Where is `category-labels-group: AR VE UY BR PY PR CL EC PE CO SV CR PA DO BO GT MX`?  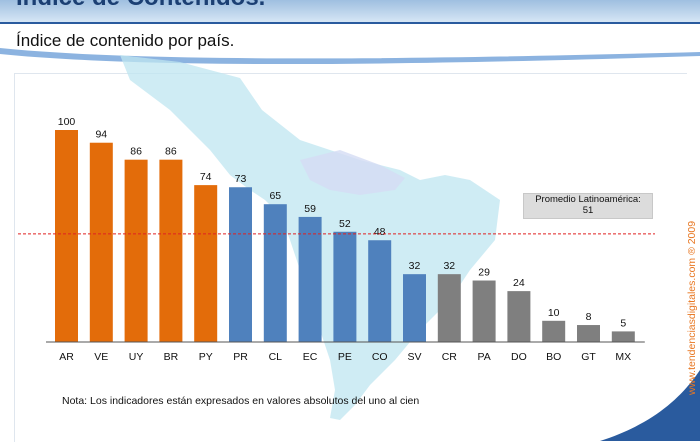 category-labels-group: AR VE UY BR PY PR CL EC PE CO SV CR PA DO BO GT MX is located at coordinates (345, 357).